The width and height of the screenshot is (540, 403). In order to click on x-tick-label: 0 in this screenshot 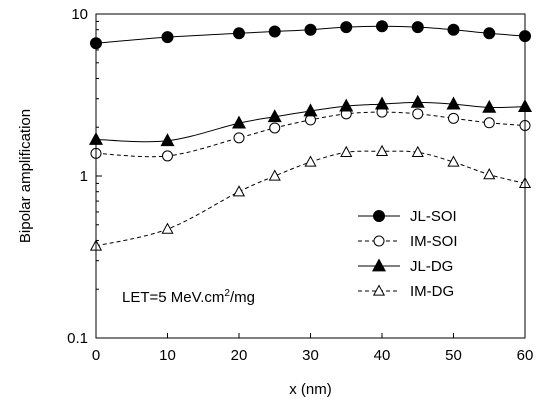, I will do `click(96, 355)`.